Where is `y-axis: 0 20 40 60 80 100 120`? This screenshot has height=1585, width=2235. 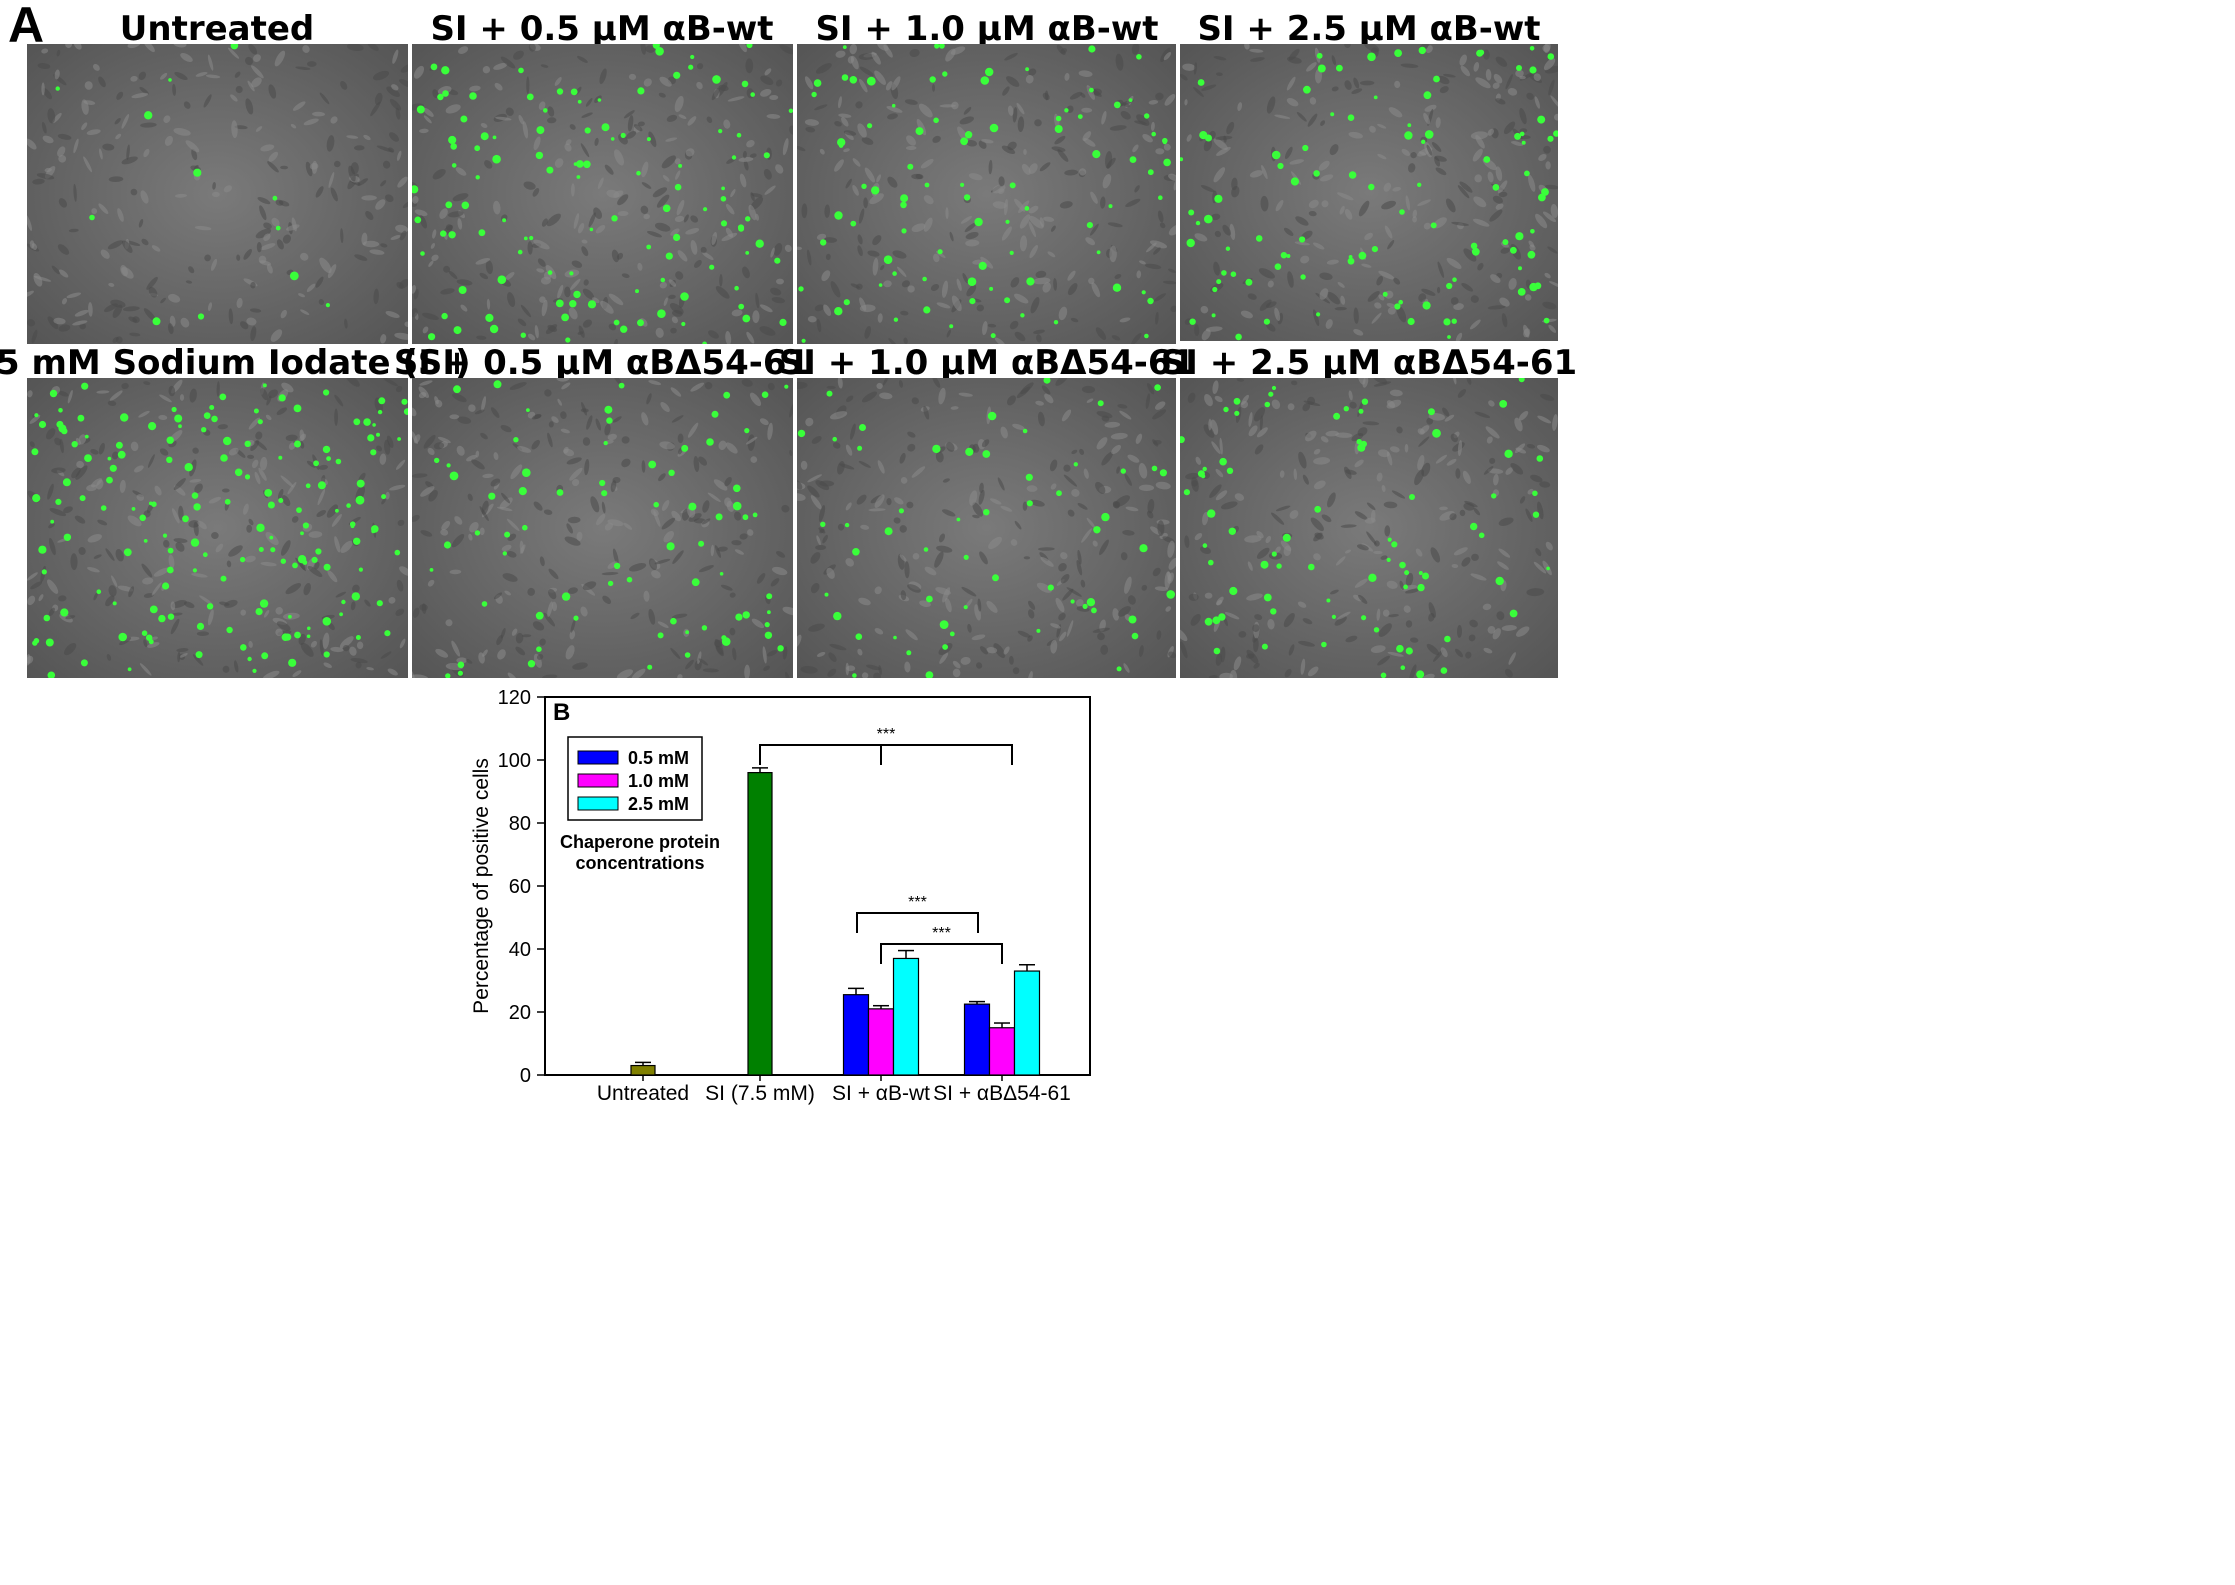 y-axis: 0 20 40 60 80 100 120 is located at coordinates (521, 887).